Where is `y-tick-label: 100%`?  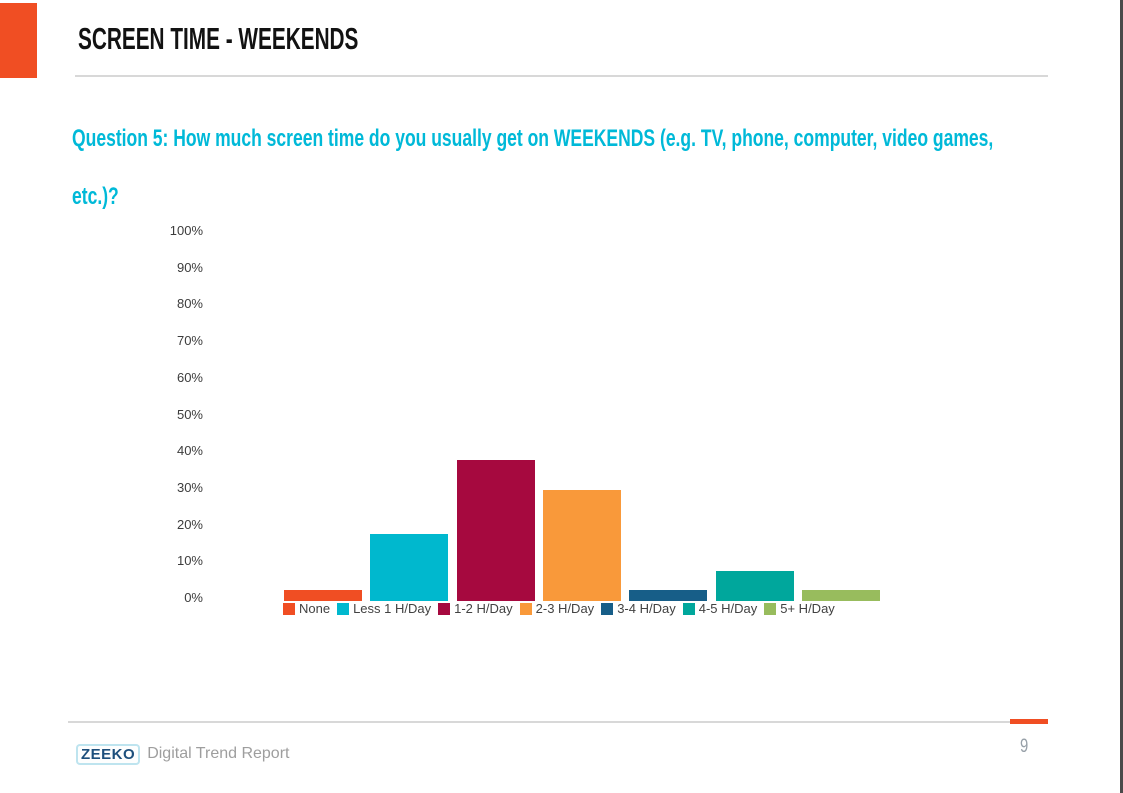
y-tick-label: 100% is located at coordinates (186, 230).